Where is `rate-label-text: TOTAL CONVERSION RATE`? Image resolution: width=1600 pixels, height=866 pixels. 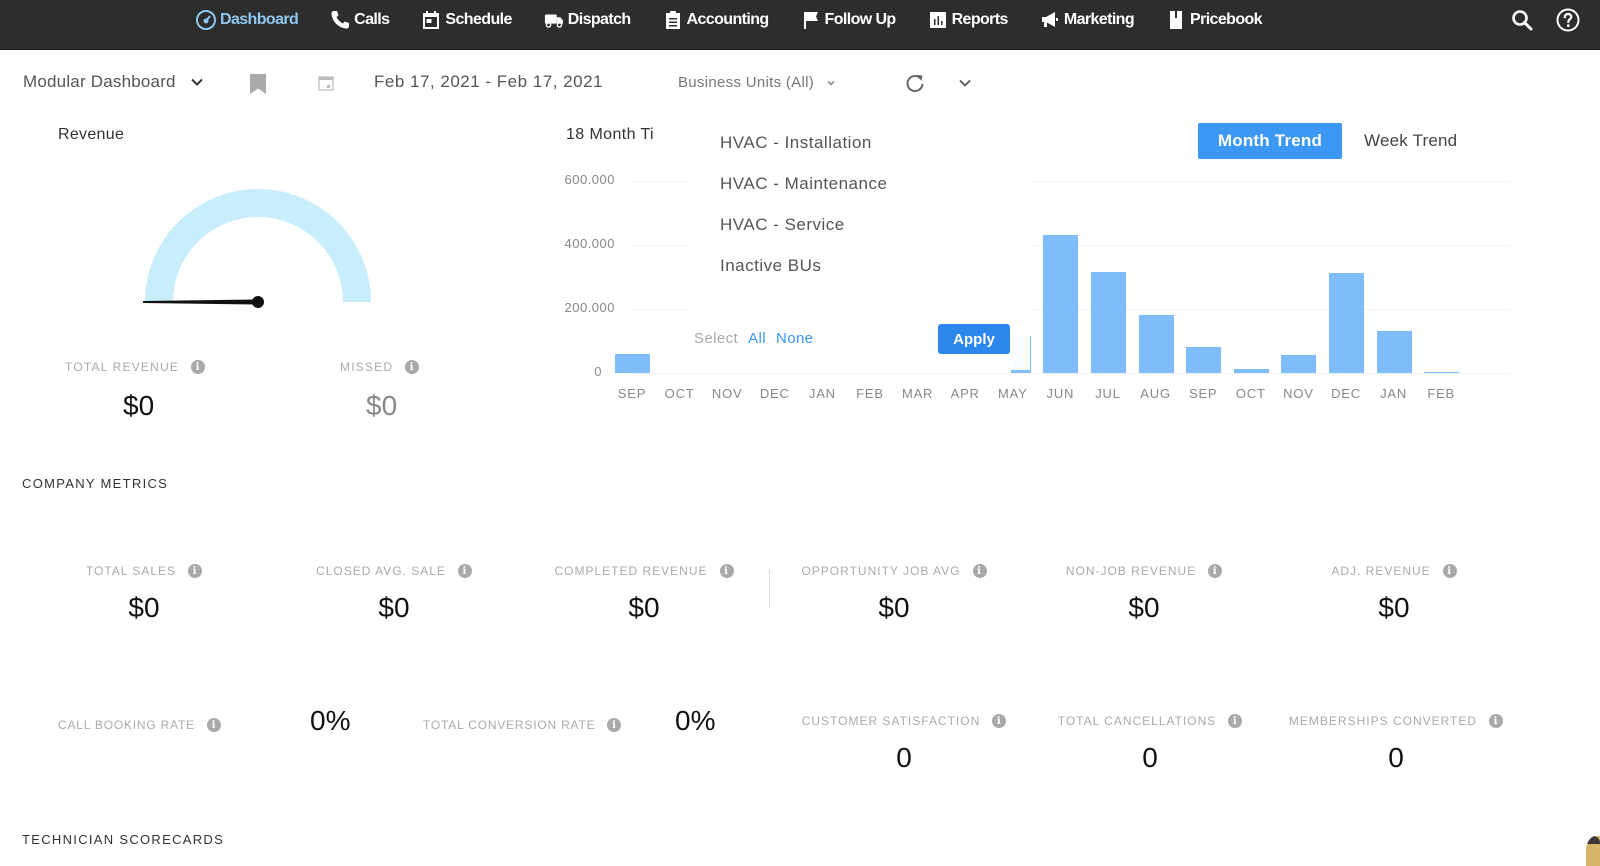 rate-label-text: TOTAL CONVERSION RATE is located at coordinates (509, 725).